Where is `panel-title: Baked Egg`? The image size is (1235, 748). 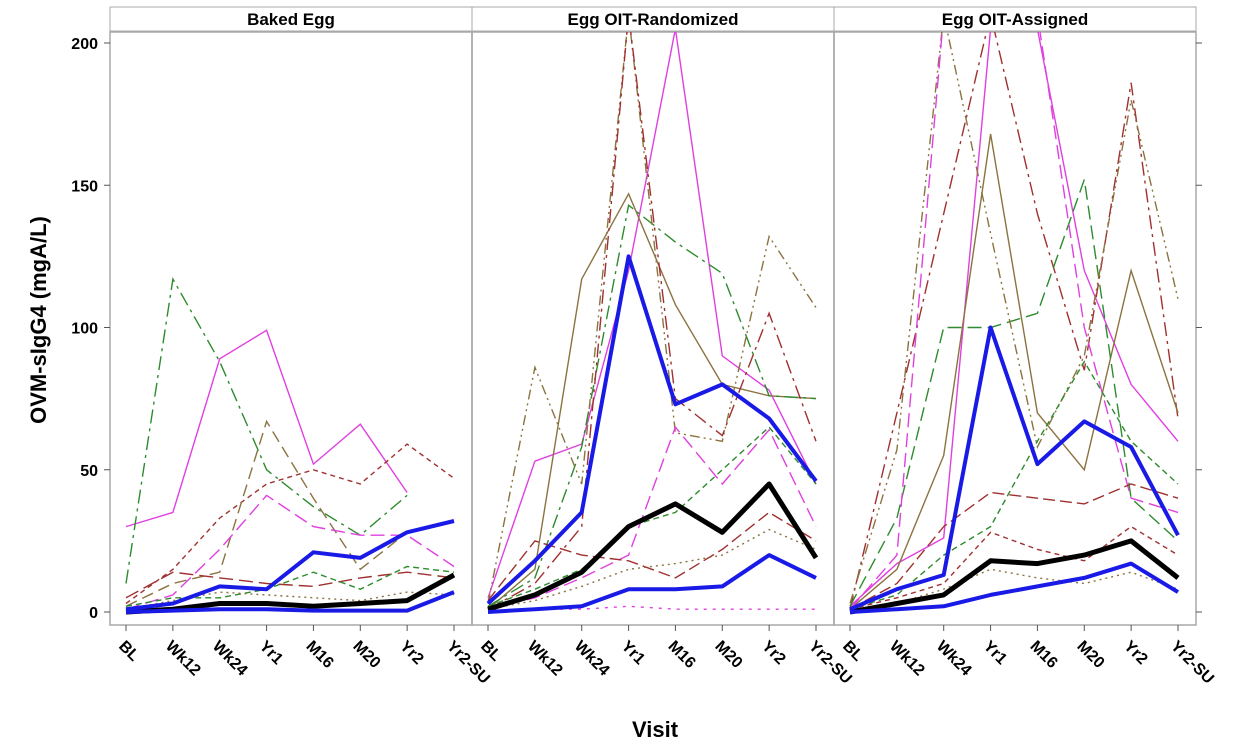
panel-title: Baked Egg is located at coordinates (291, 19).